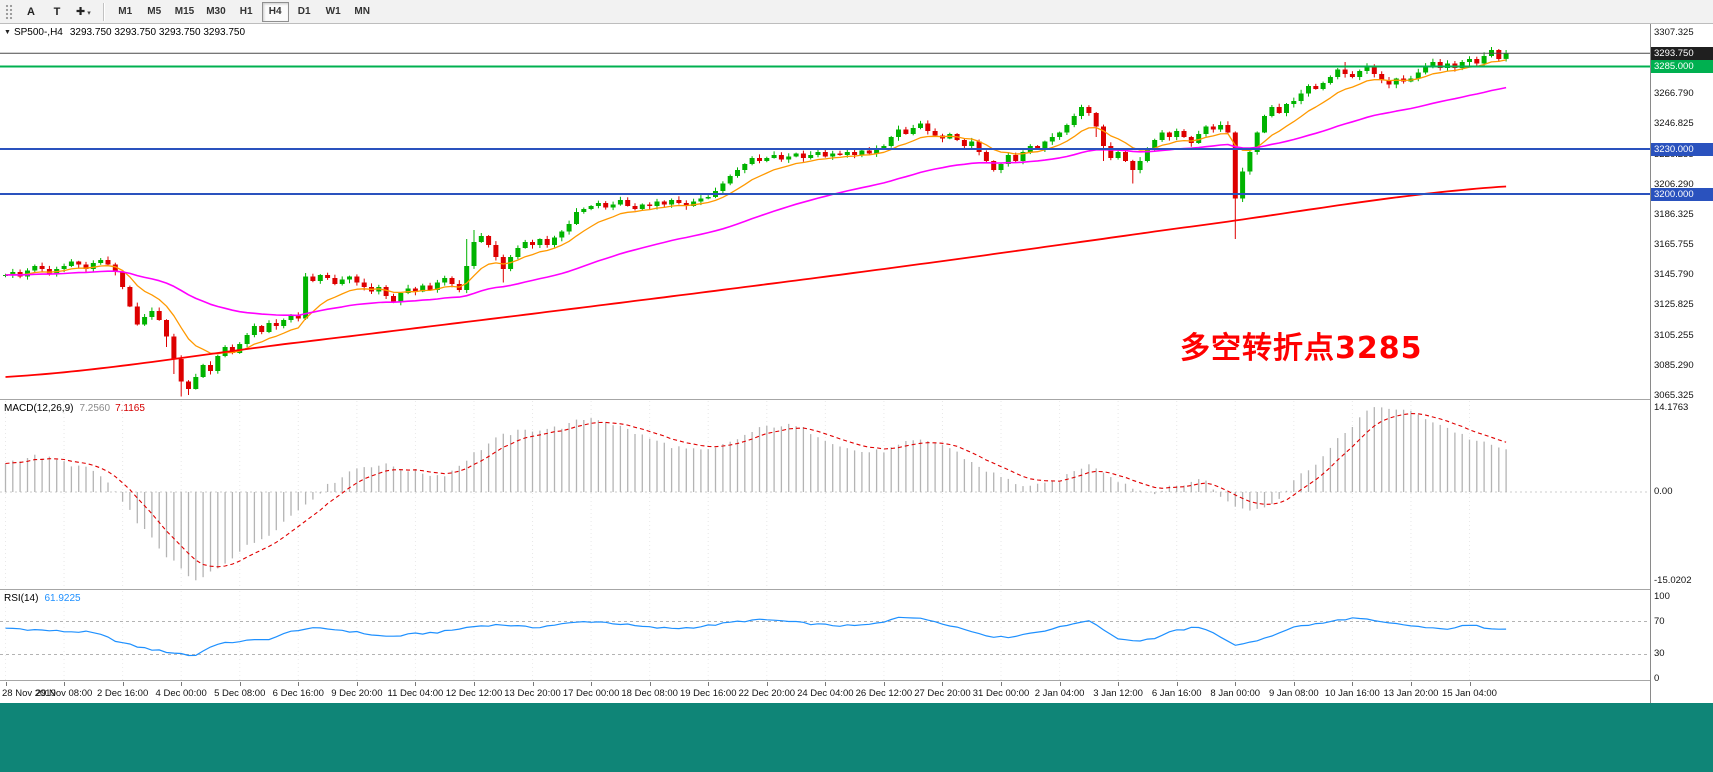 The width and height of the screenshot is (1713, 772). I want to click on price-axis-label: 3145.790, so click(1674, 275).